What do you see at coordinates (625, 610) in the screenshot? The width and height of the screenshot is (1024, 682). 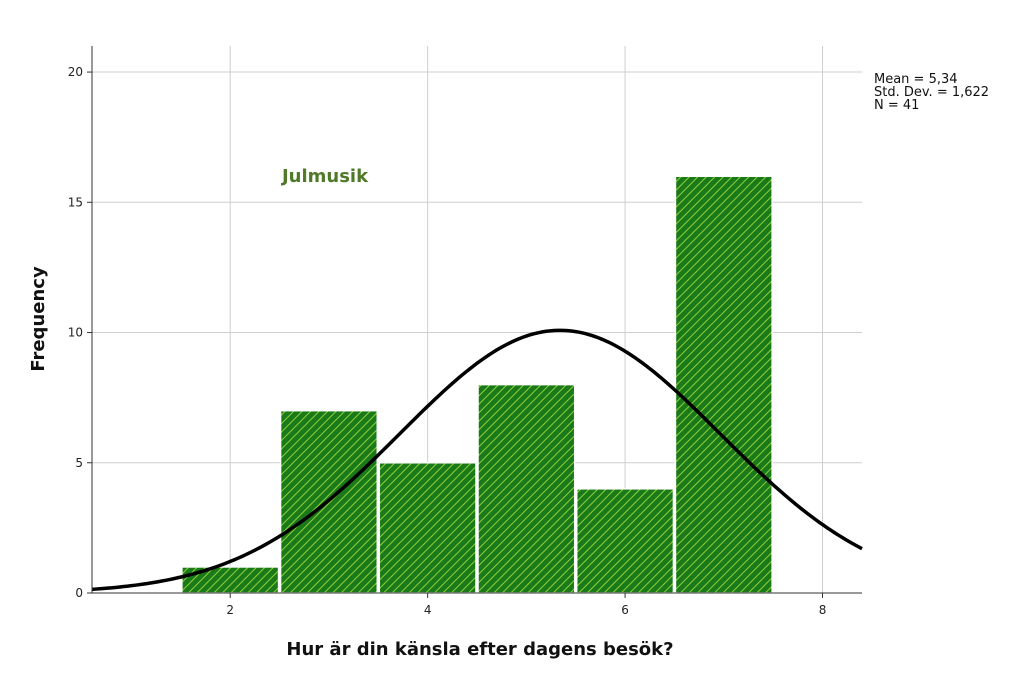 I see `x-tick-label: 6` at bounding box center [625, 610].